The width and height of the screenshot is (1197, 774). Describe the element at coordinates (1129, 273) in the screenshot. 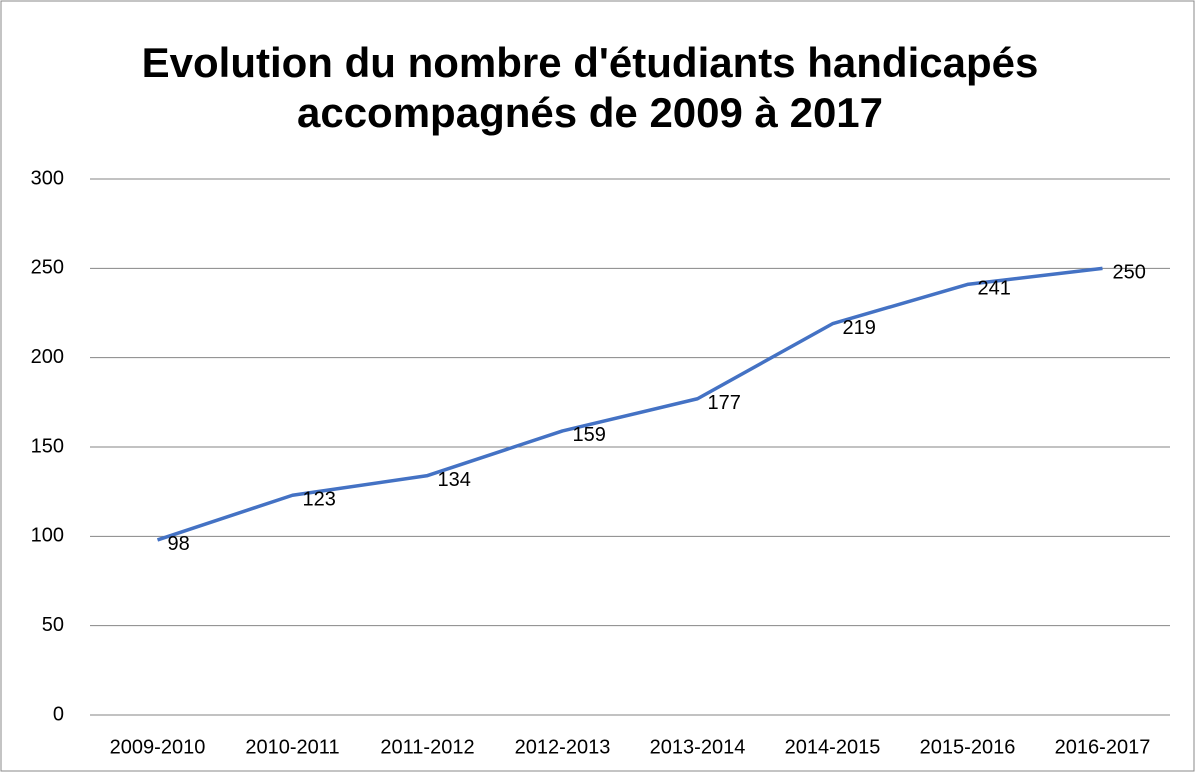

I see `data-label: 250` at that location.